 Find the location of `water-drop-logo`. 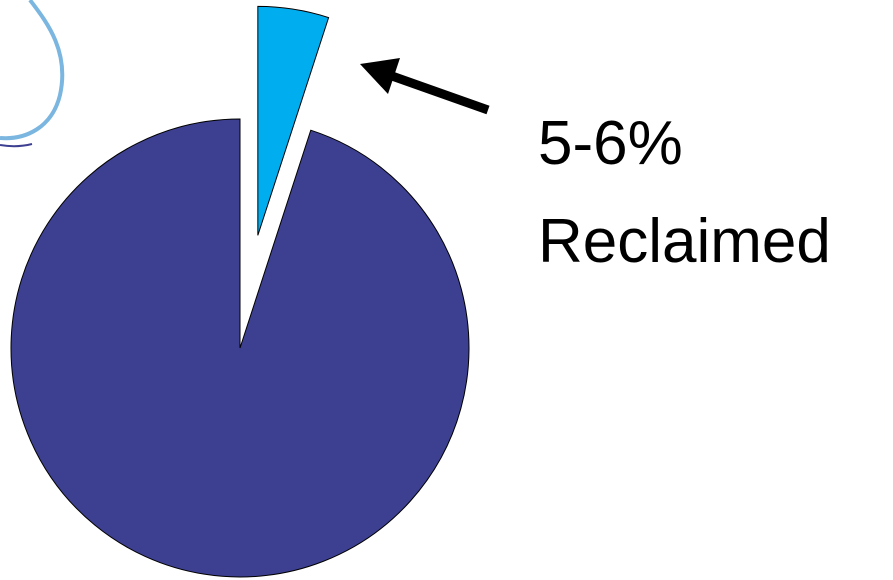

water-drop-logo is located at coordinates (32, 74).